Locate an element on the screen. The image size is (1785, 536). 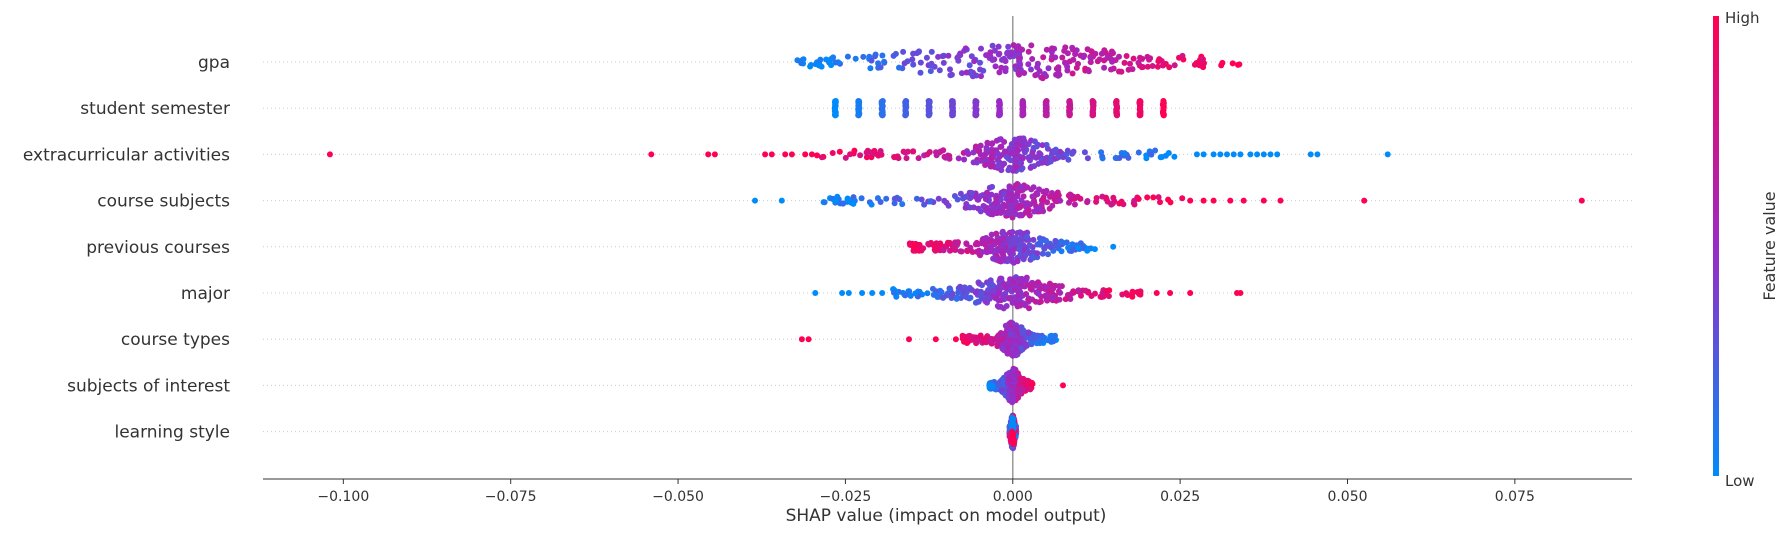
x-tick-label: 0.075 is located at coordinates (1515, 497).